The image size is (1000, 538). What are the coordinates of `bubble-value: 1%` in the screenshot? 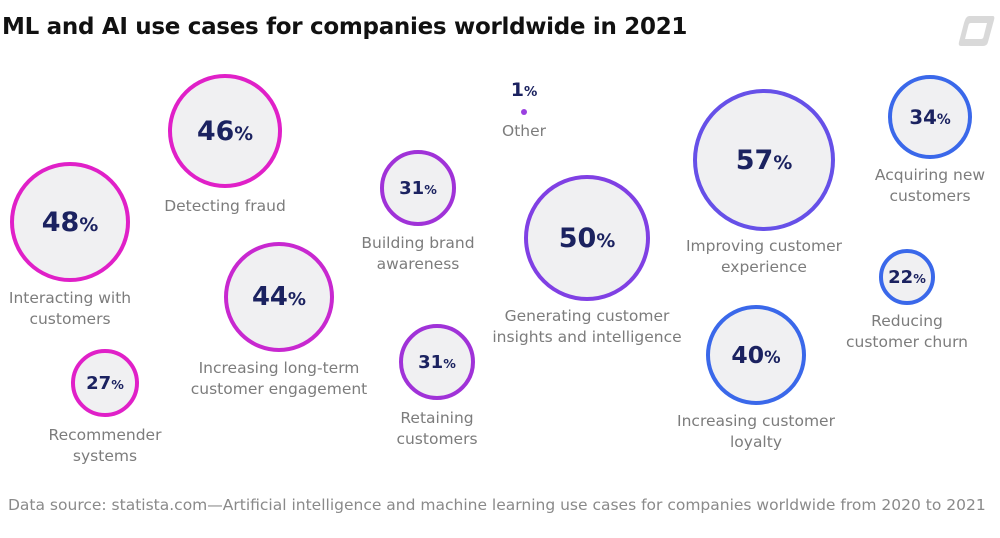 It's located at (524, 90).